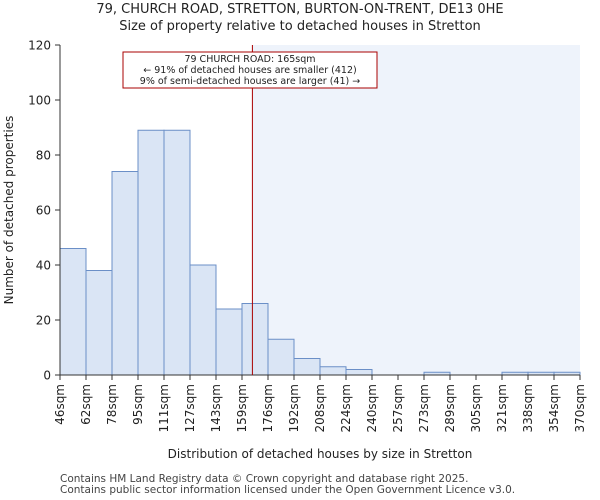 The height and width of the screenshot is (500, 600). I want to click on y-tick-label: 20, so click(43, 321).